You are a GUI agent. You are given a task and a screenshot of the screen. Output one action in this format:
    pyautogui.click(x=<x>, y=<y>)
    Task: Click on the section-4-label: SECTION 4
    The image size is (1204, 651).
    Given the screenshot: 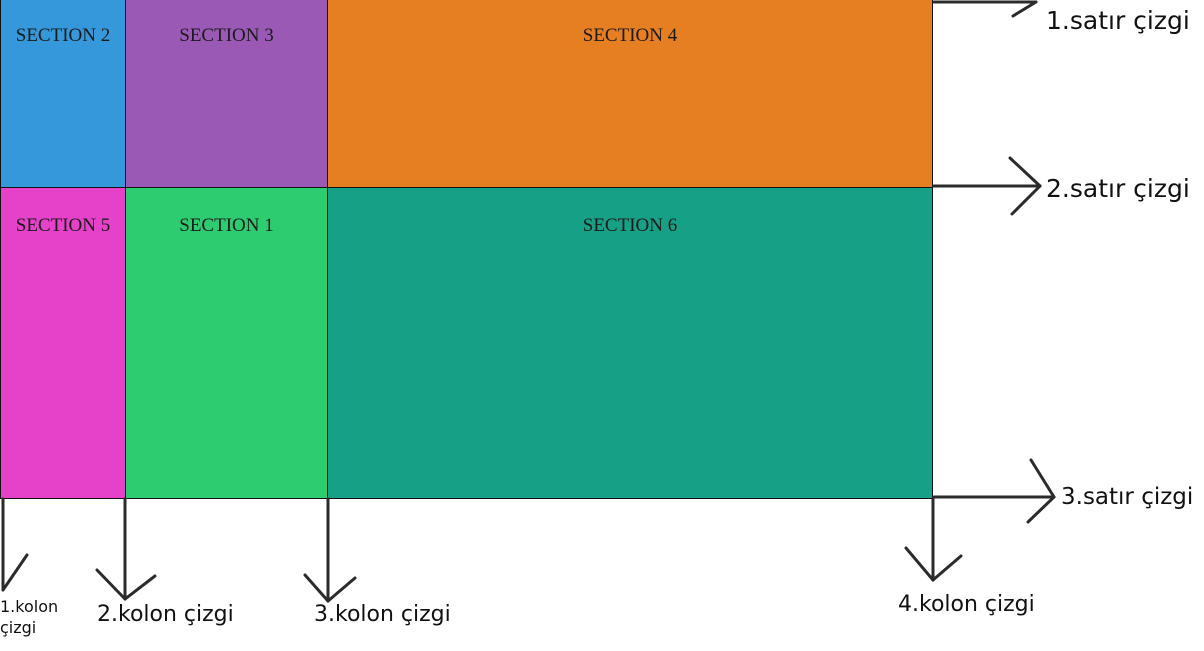 What is the action you would take?
    pyautogui.click(x=630, y=35)
    